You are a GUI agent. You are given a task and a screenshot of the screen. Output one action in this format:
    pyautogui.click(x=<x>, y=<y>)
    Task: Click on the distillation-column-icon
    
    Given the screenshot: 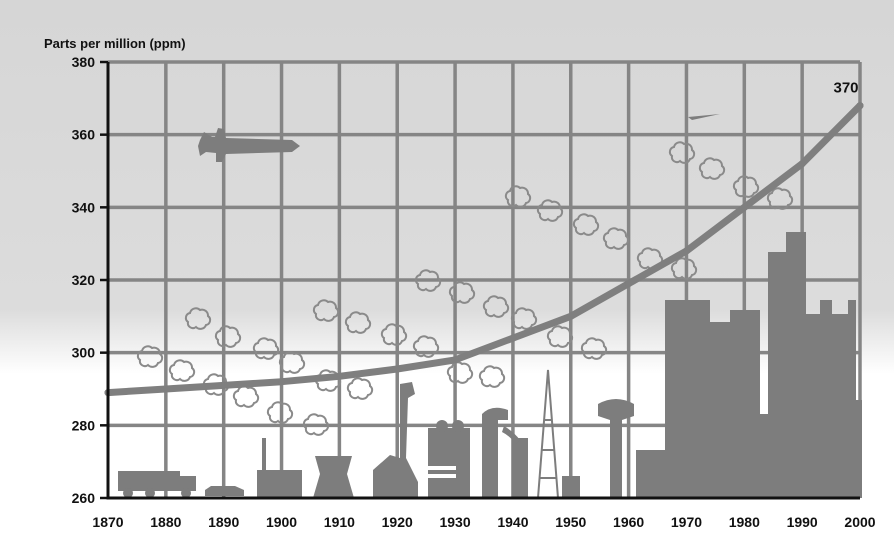 What is the action you would take?
    pyautogui.click(x=505, y=452)
    